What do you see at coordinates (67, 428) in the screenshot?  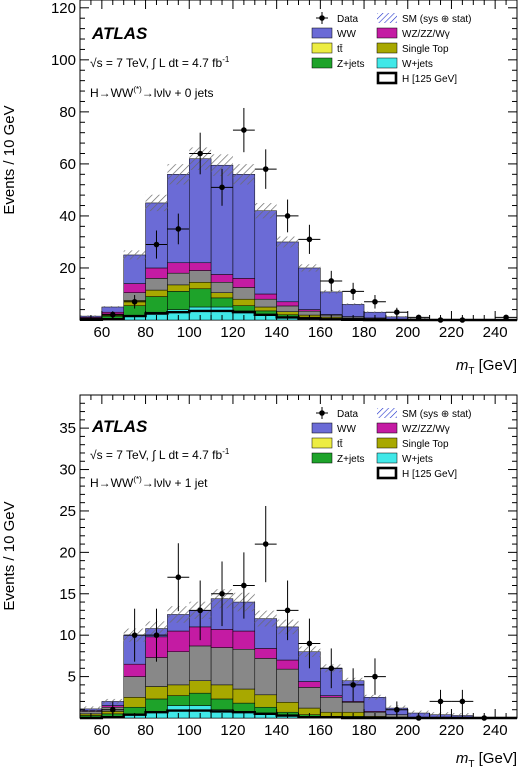 I see `y-tick-label: 35` at bounding box center [67, 428].